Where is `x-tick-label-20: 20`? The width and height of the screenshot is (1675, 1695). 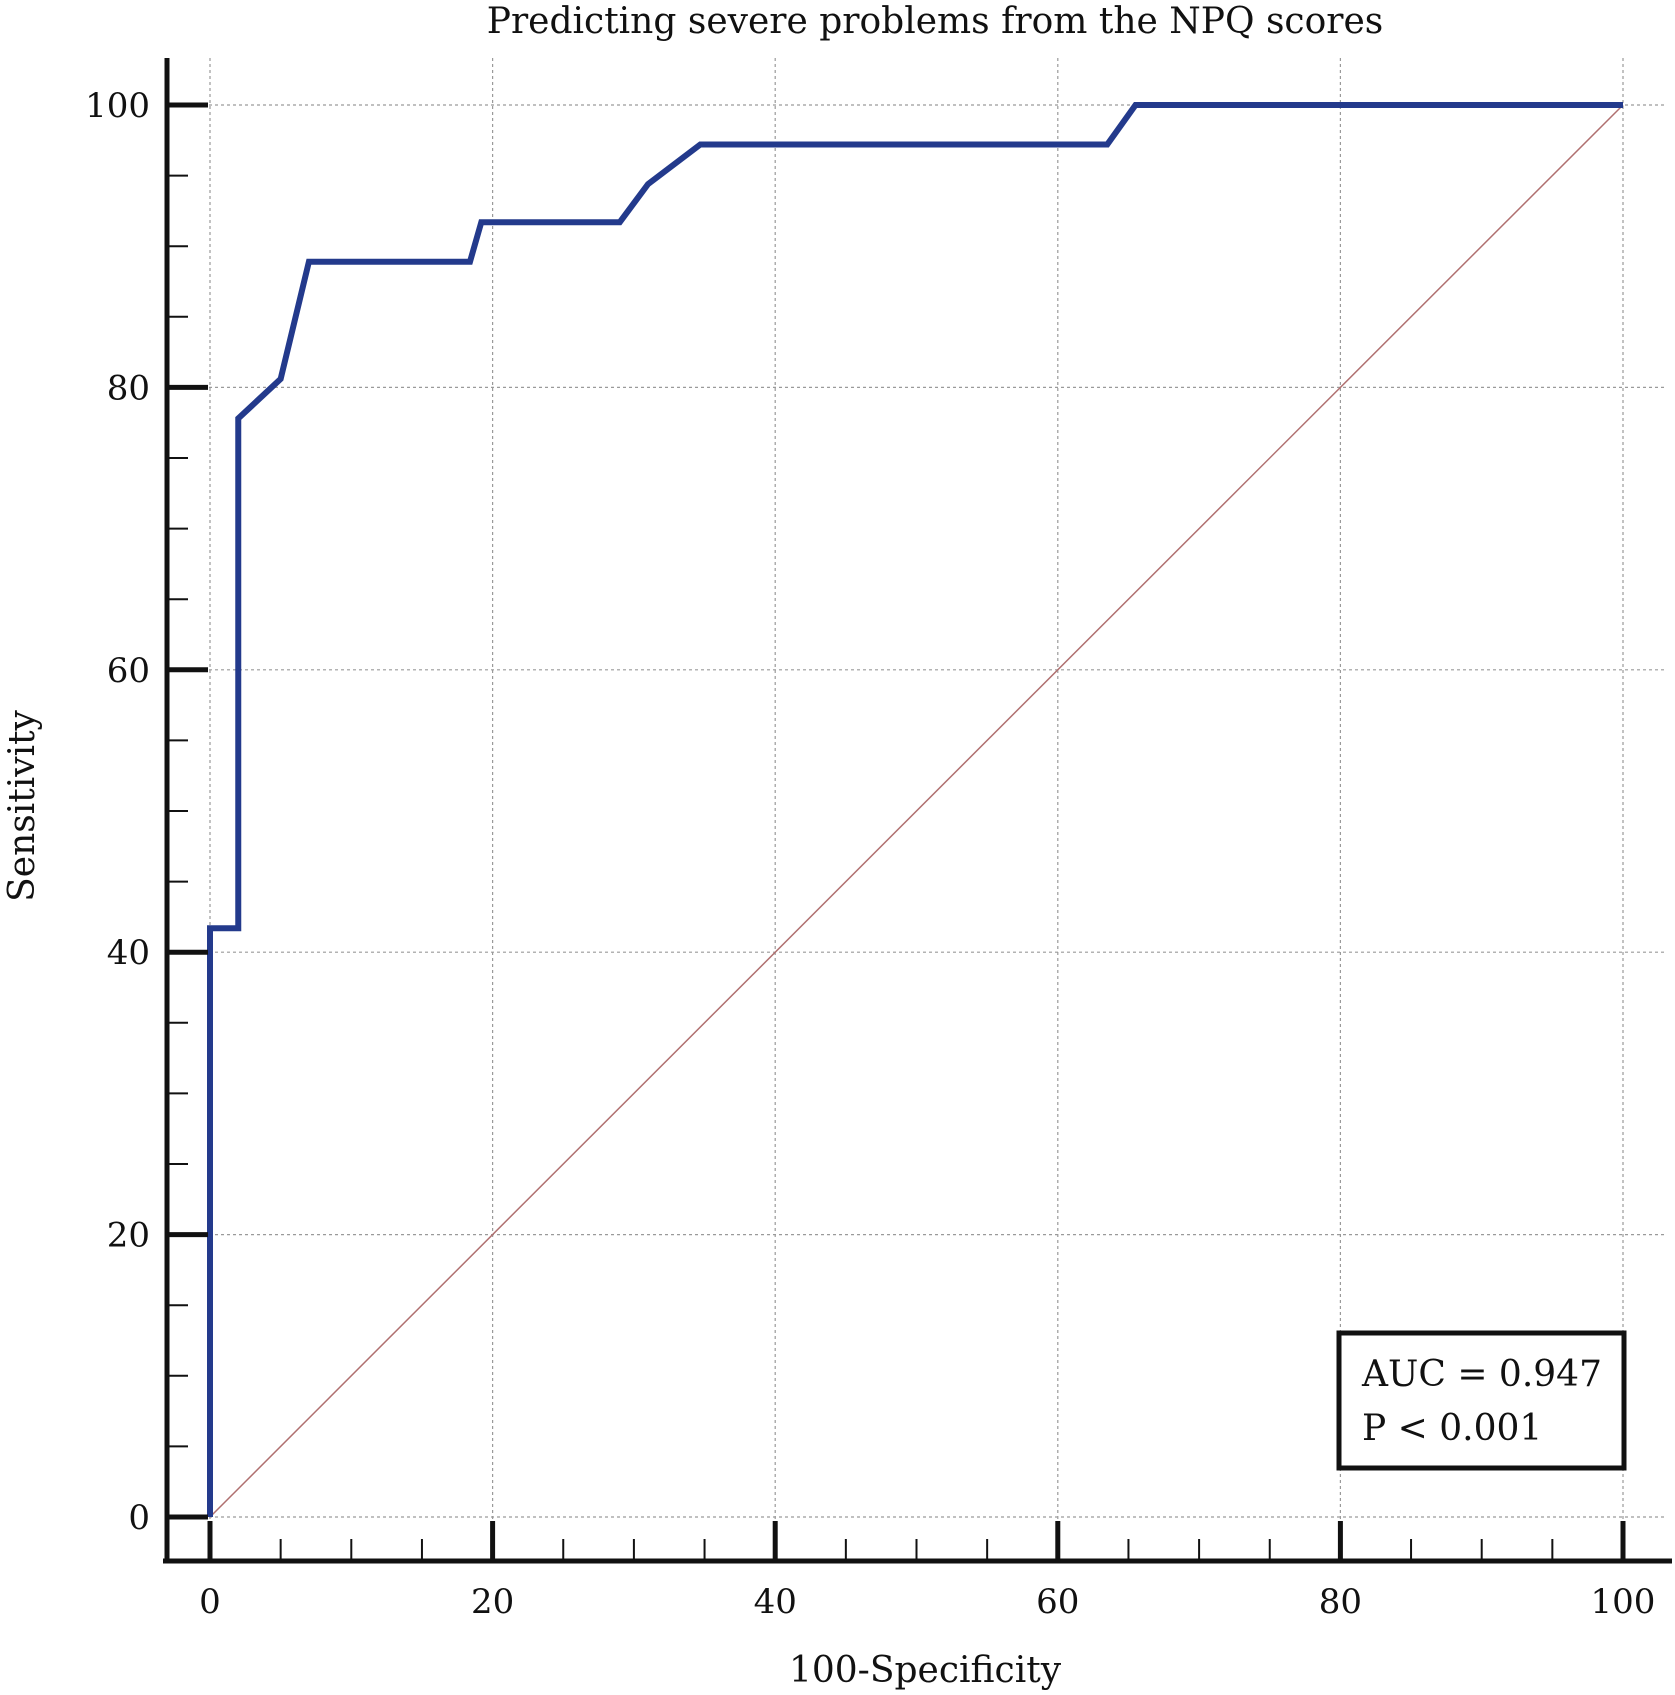 x-tick-label-20: 20 is located at coordinates (492, 1602).